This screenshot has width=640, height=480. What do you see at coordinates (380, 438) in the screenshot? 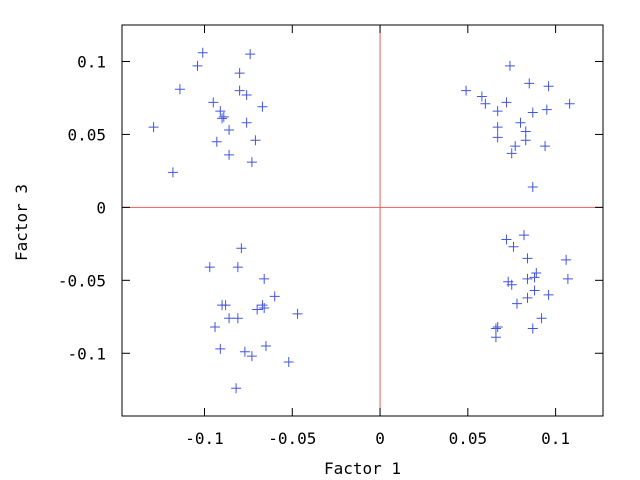
I see `x-tick-label: 0` at bounding box center [380, 438].